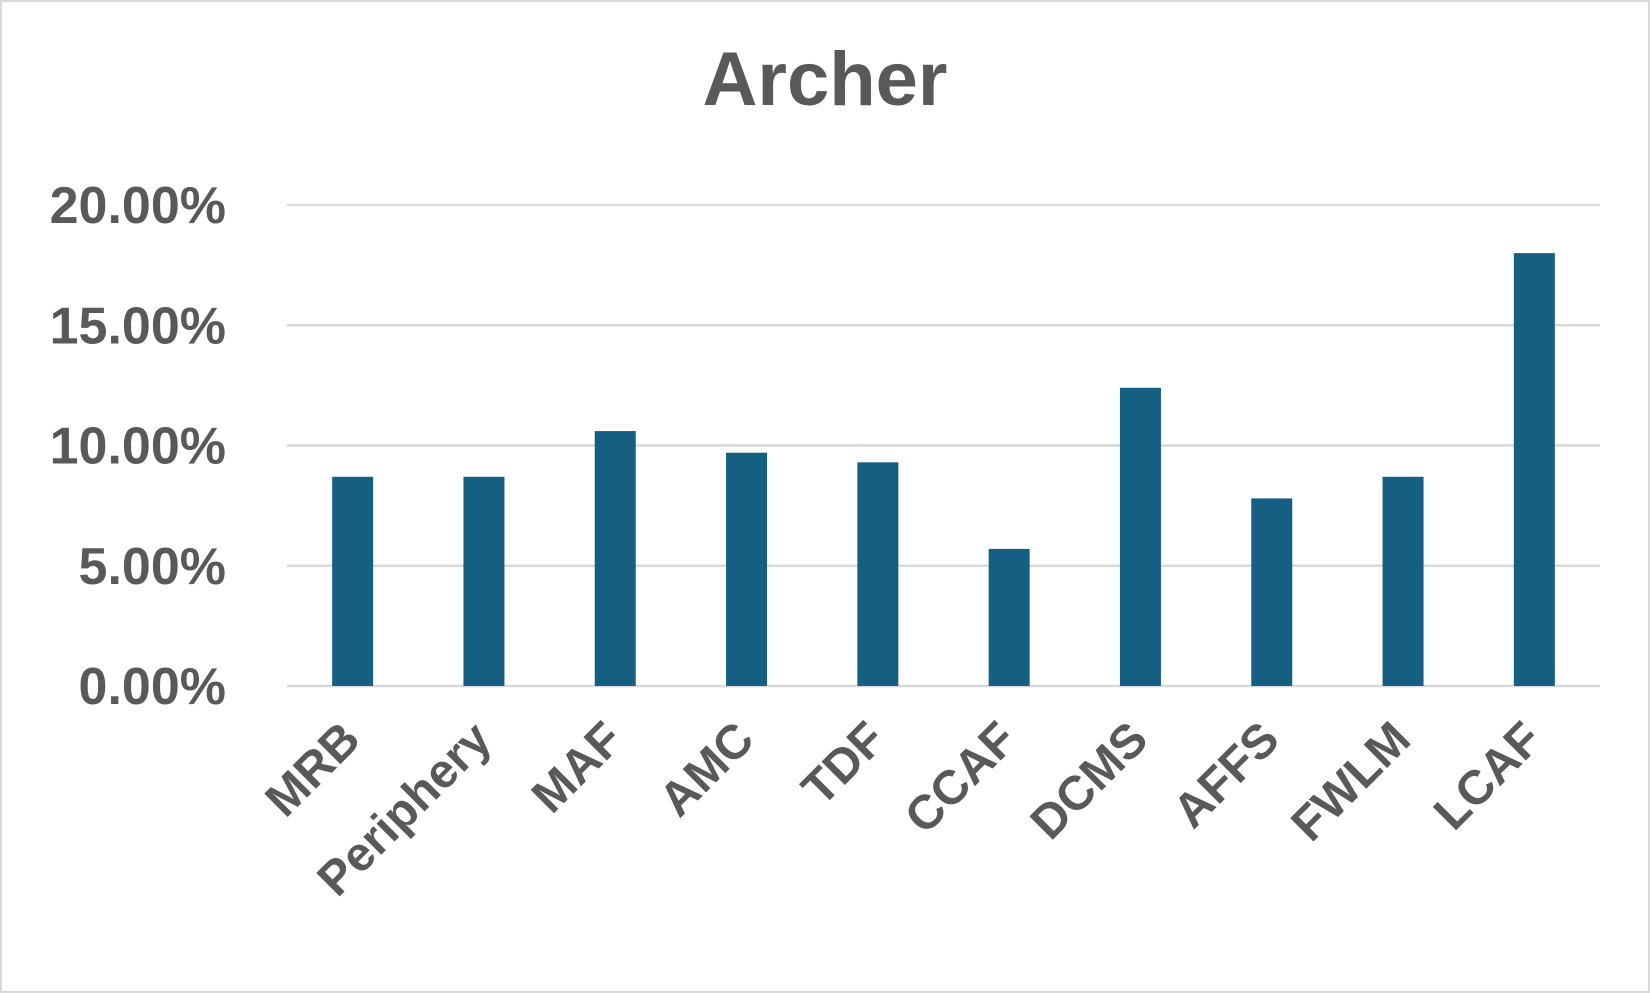 This screenshot has height=993, width=1650. I want to click on bar-fwlm, so click(1403, 581).